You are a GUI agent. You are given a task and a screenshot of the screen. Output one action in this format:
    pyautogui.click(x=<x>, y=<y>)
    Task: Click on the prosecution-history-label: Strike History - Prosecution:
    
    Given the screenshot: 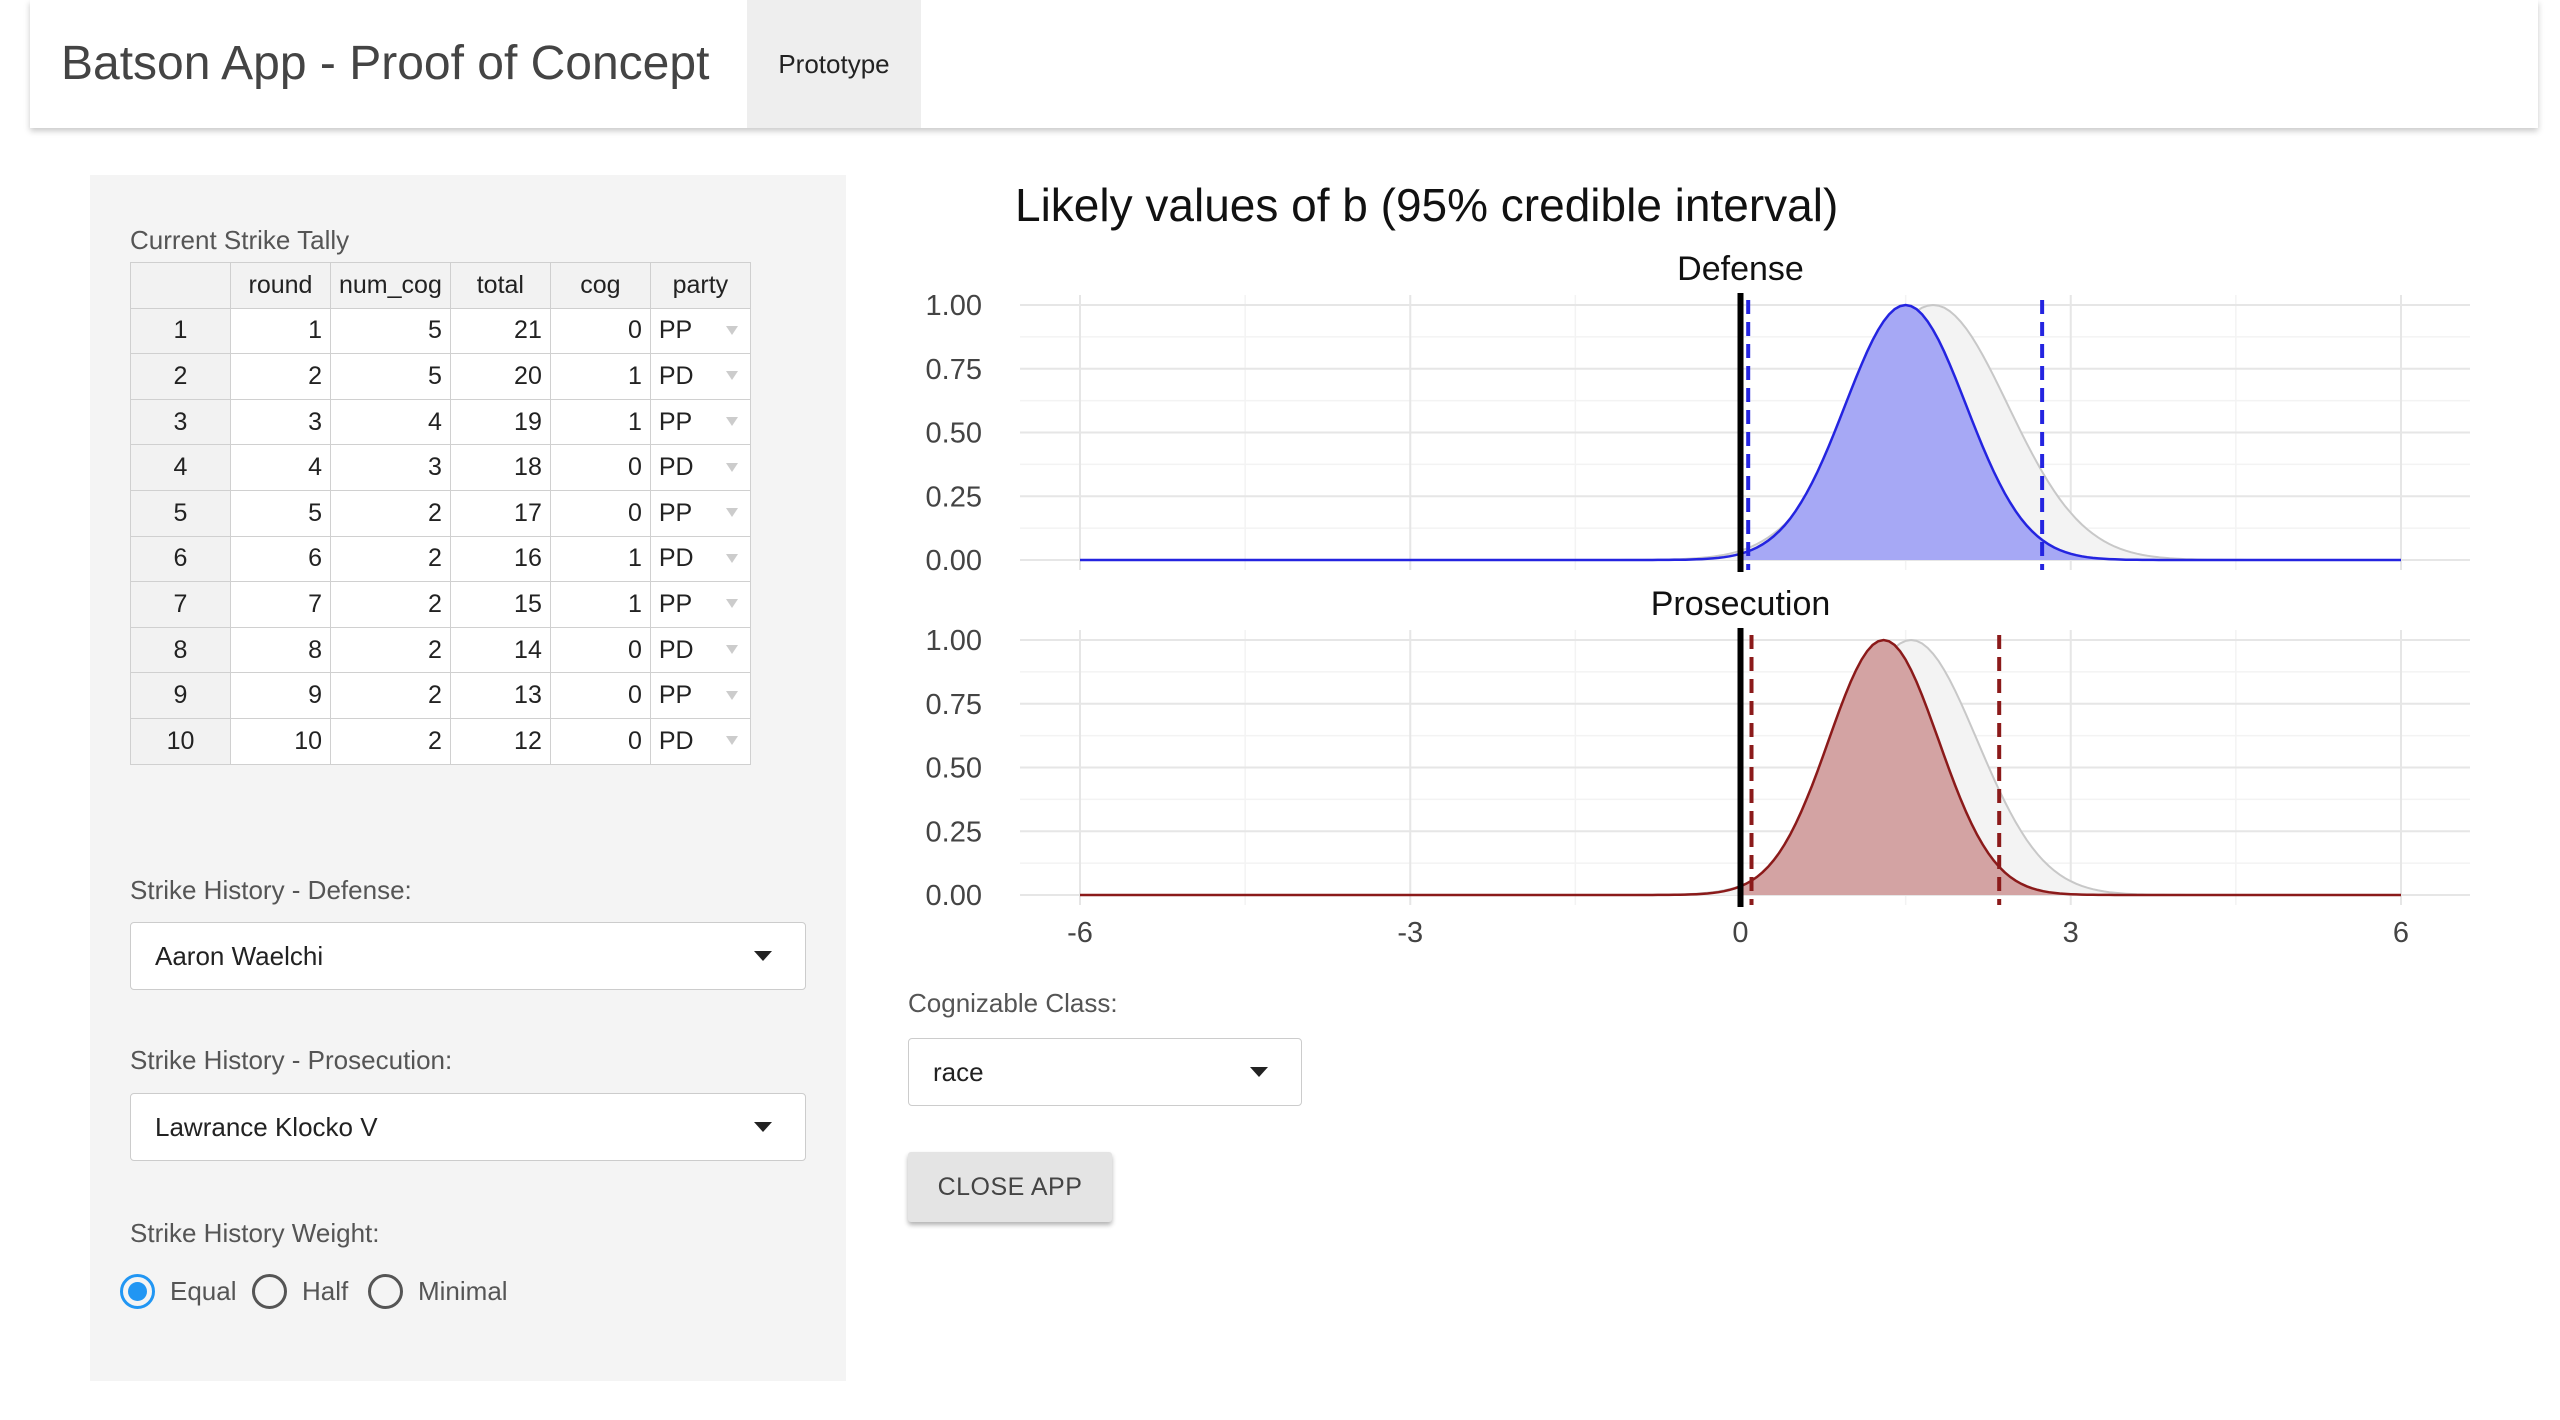 What is the action you would take?
    pyautogui.click(x=291, y=1060)
    